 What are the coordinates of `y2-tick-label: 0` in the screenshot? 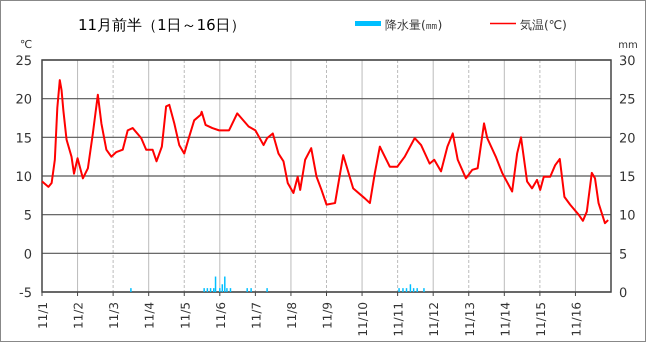 It's located at (623, 293).